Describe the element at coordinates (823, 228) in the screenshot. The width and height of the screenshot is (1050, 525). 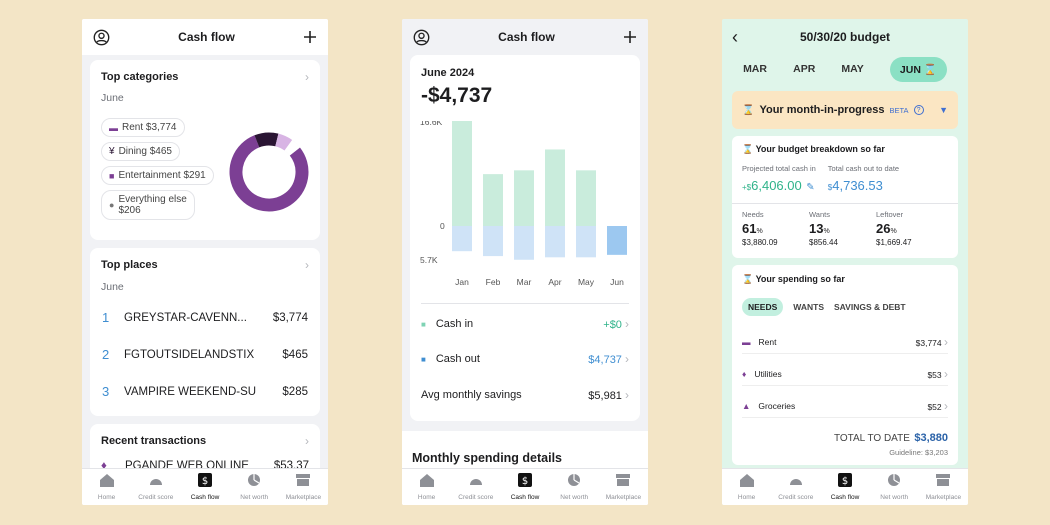
I see `wants-stat: Wants 13% $856.44` at that location.